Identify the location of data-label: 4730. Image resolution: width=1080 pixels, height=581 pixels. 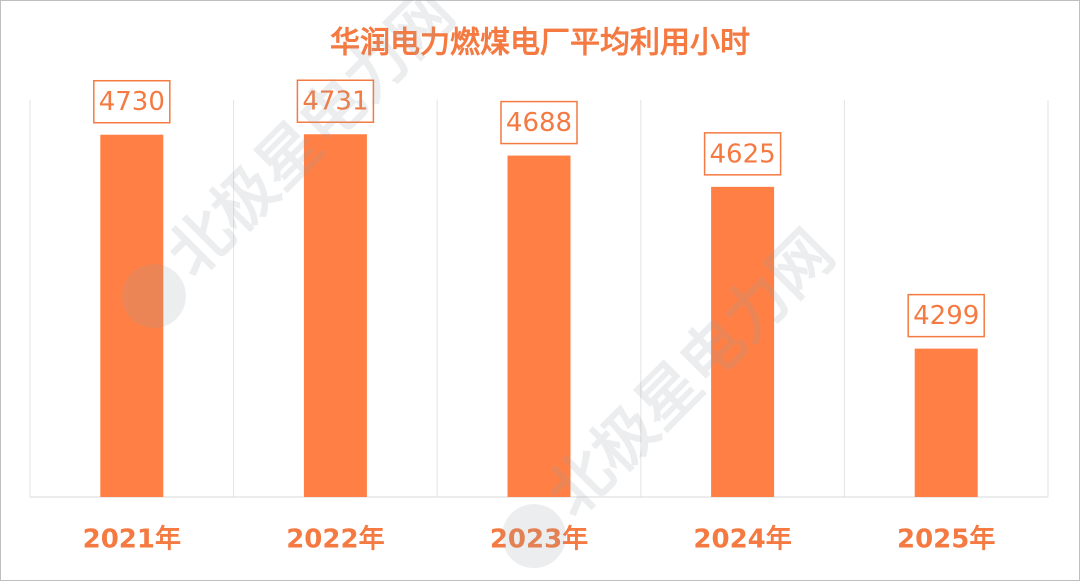
(132, 102).